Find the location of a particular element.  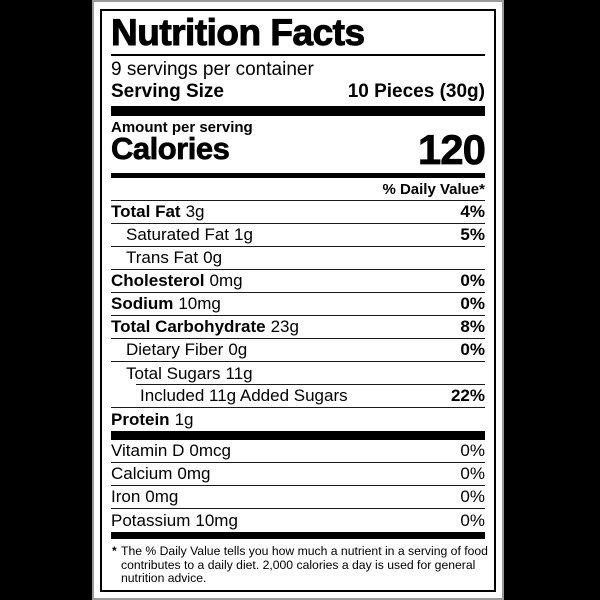

nutrient-amount: 23g is located at coordinates (284, 326).